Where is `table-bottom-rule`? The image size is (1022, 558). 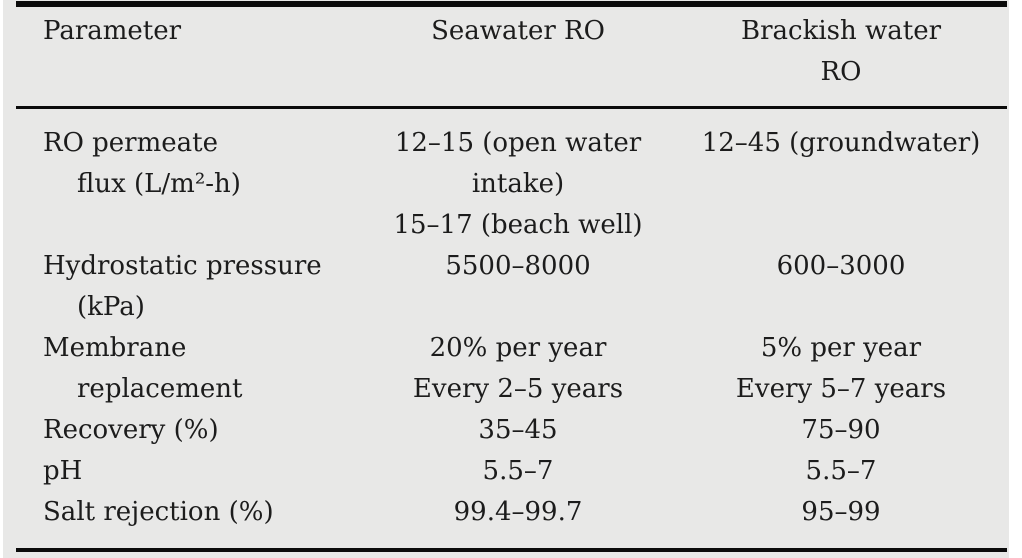 table-bottom-rule is located at coordinates (511, 550).